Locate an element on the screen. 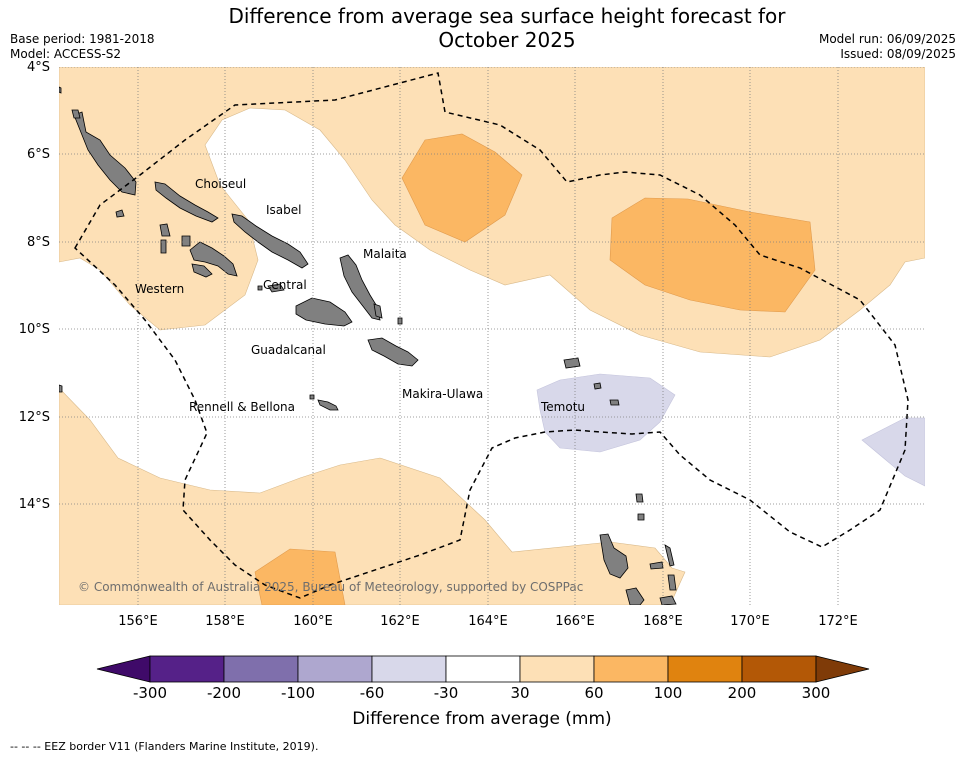 The height and width of the screenshot is (758, 965). colorbar is located at coordinates (483, 669).